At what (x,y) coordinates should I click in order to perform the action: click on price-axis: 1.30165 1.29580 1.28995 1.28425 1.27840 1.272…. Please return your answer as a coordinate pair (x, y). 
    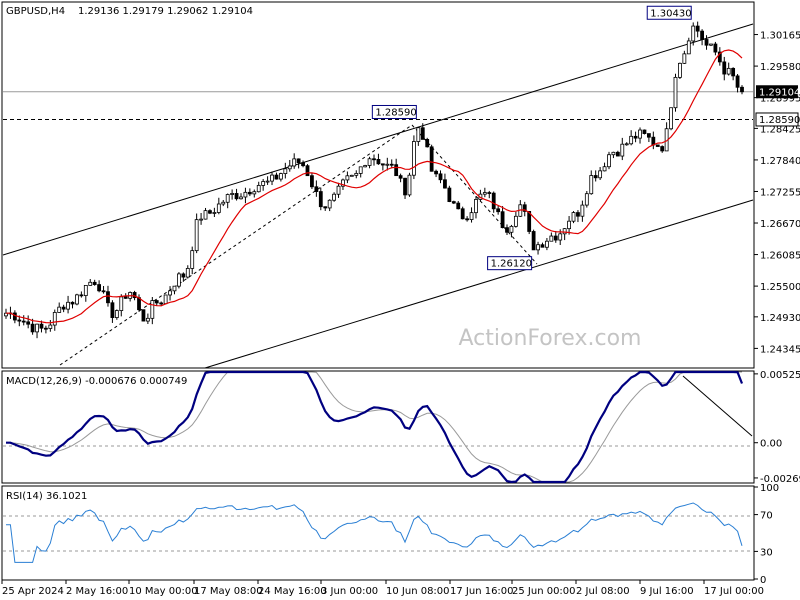
    Looking at the image, I should click on (777, 193).